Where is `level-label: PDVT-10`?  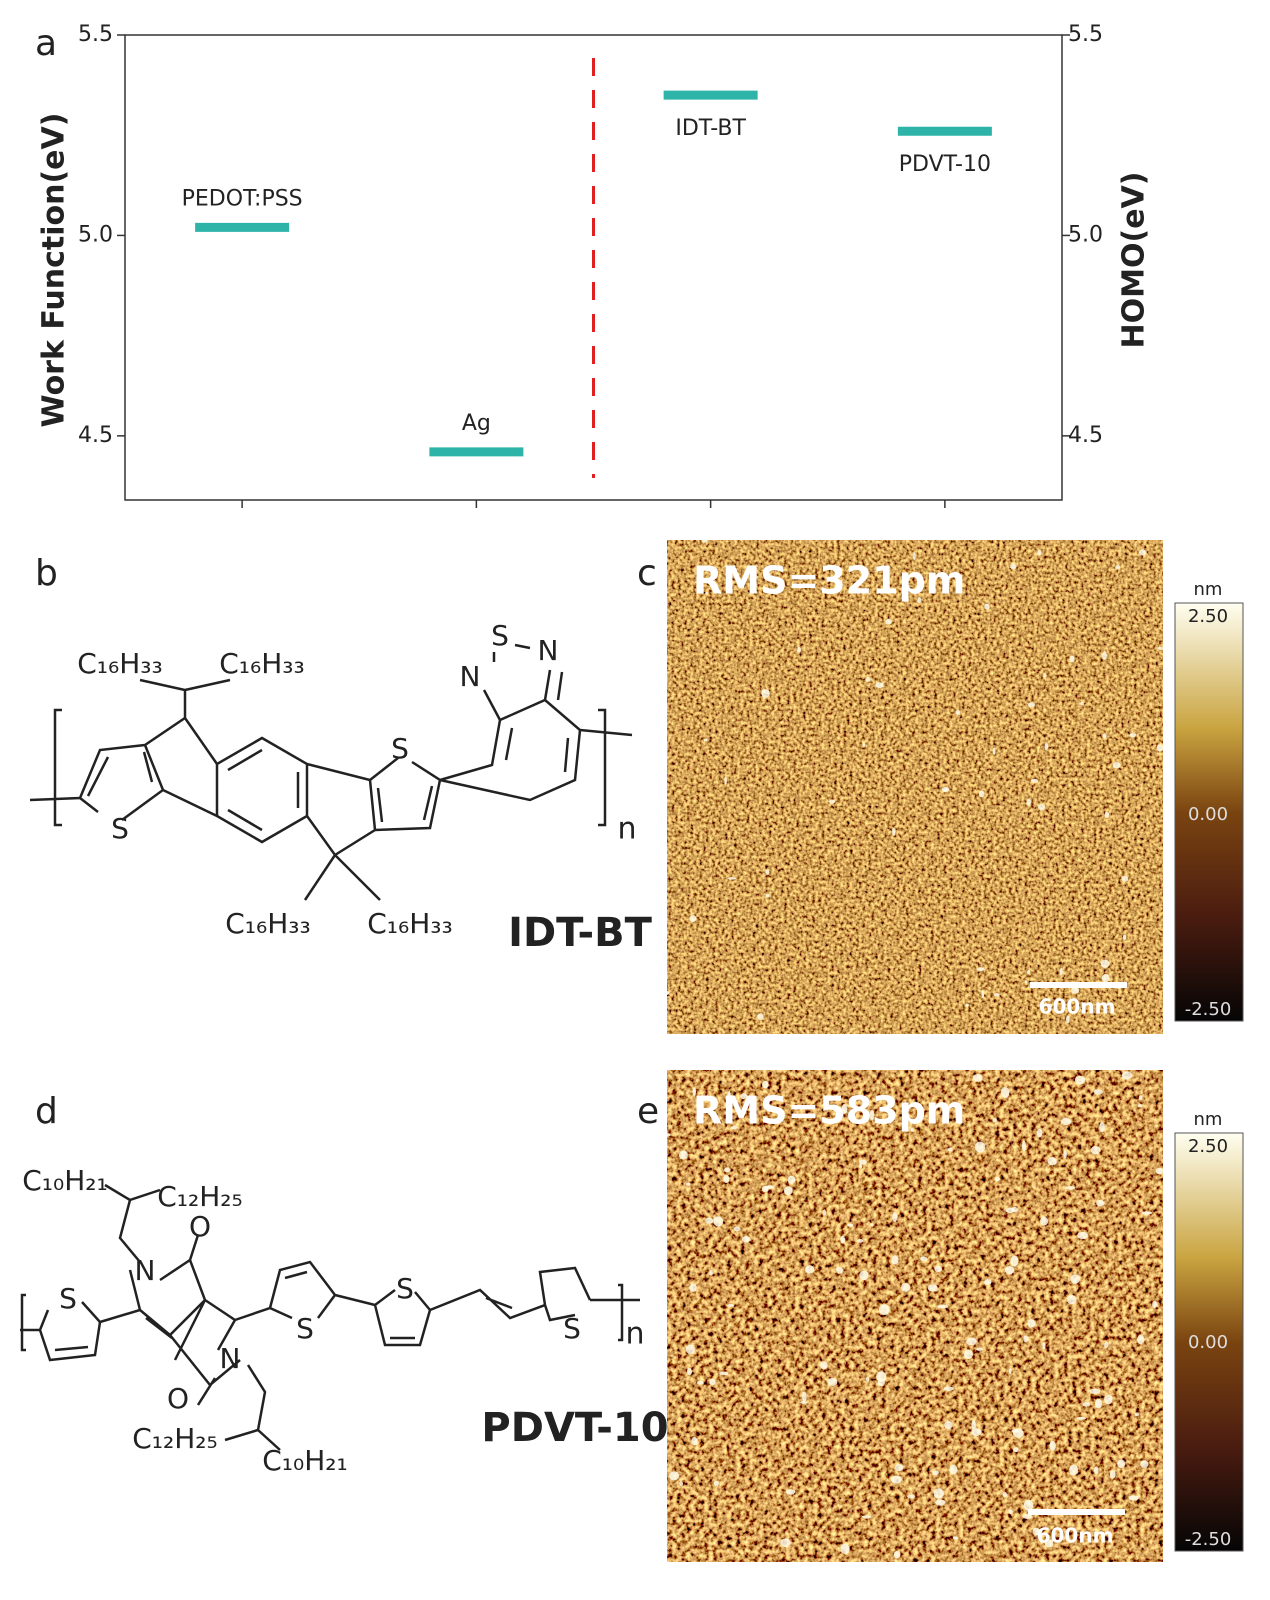 level-label: PDVT-10 is located at coordinates (945, 164).